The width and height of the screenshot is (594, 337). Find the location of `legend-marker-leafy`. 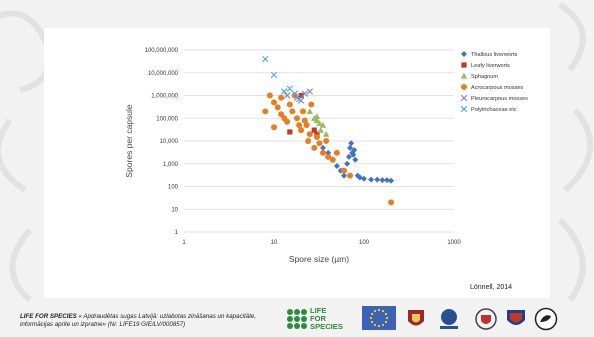

legend-marker-leafy is located at coordinates (464, 65).